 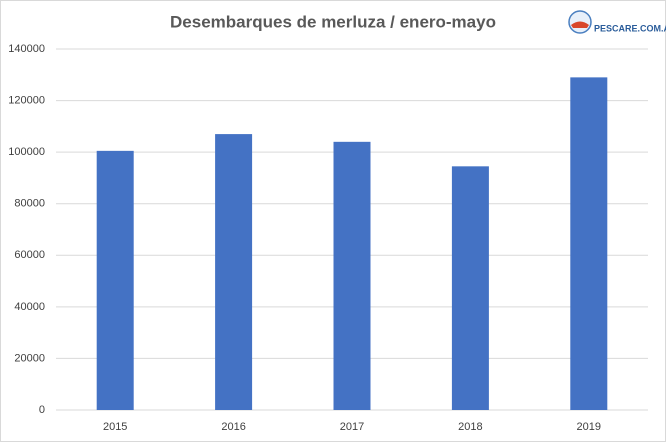 I want to click on y-tick-label: 120000, so click(x=26, y=100).